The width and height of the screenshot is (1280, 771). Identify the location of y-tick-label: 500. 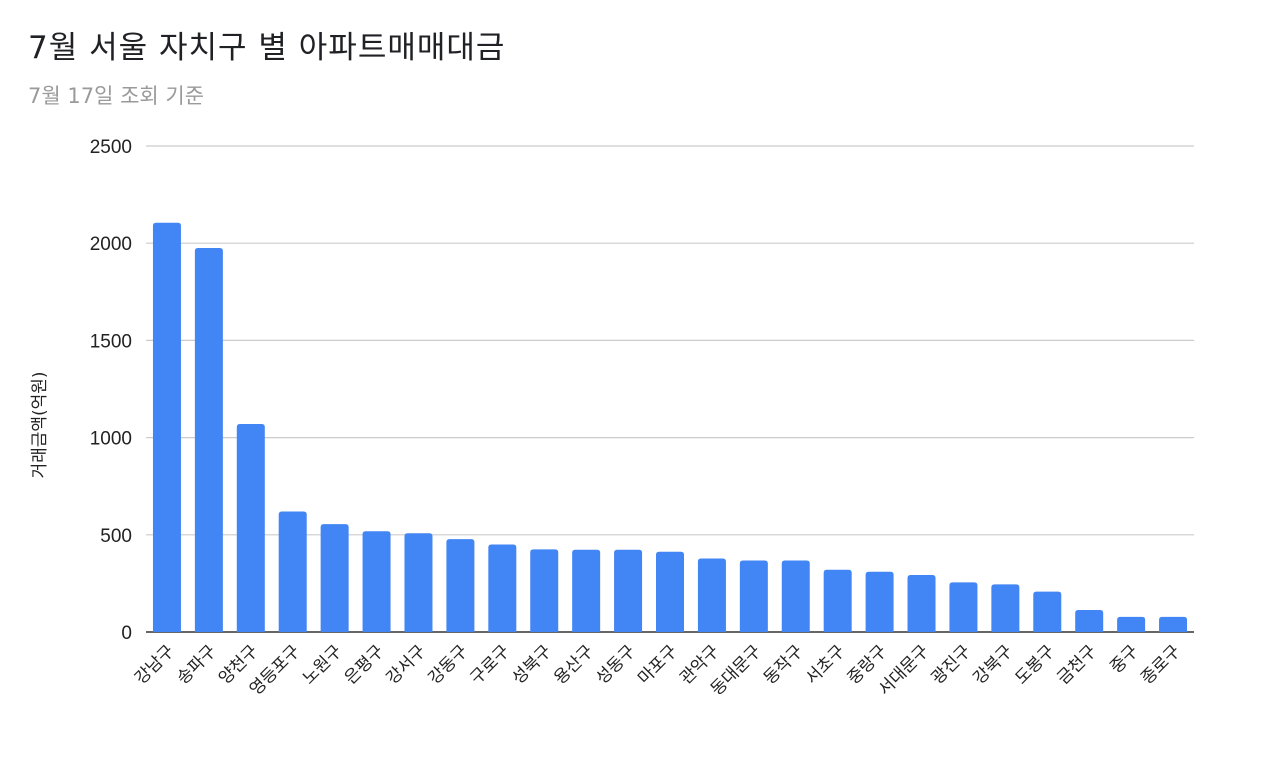
(116, 536).